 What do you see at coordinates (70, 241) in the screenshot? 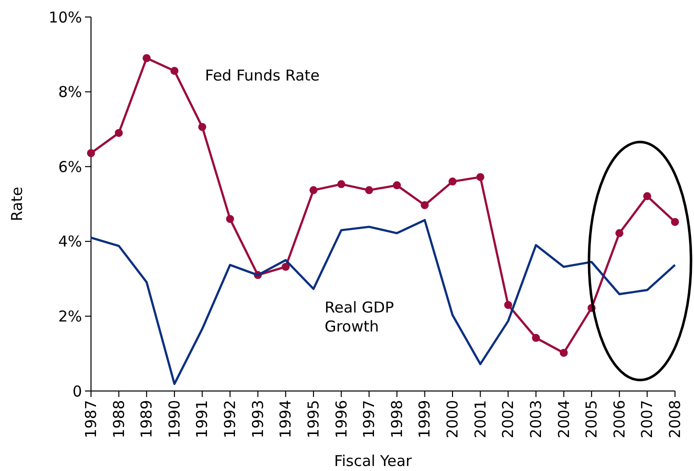
I see `y-tick-label: 4%` at bounding box center [70, 241].